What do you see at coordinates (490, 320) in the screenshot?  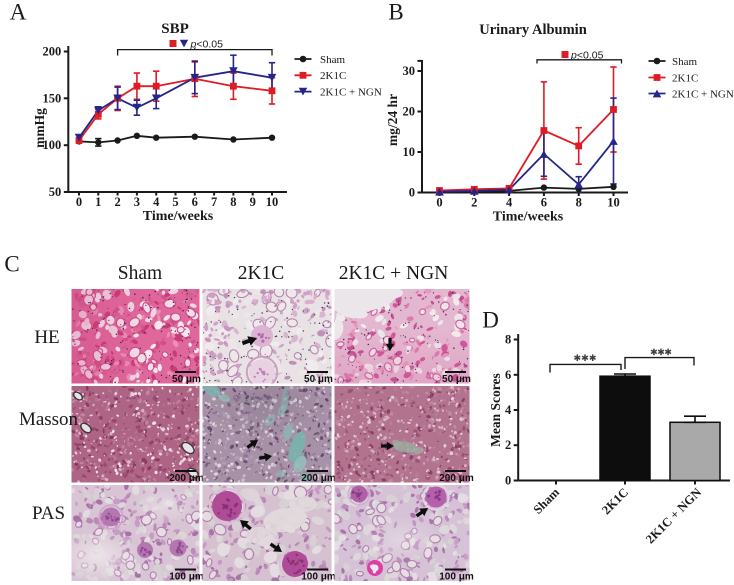 I see `svg-text: D` at bounding box center [490, 320].